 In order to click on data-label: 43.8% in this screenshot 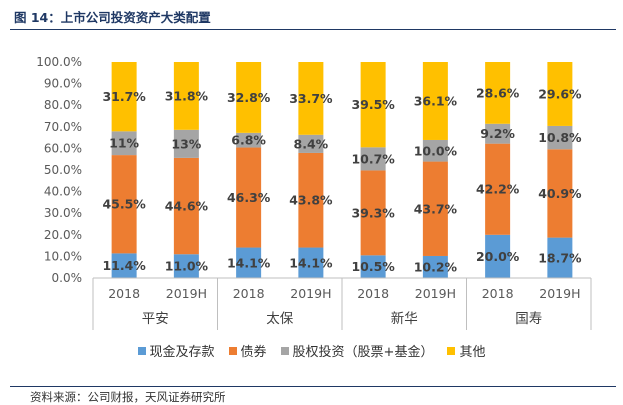, I will do `click(311, 200)`.